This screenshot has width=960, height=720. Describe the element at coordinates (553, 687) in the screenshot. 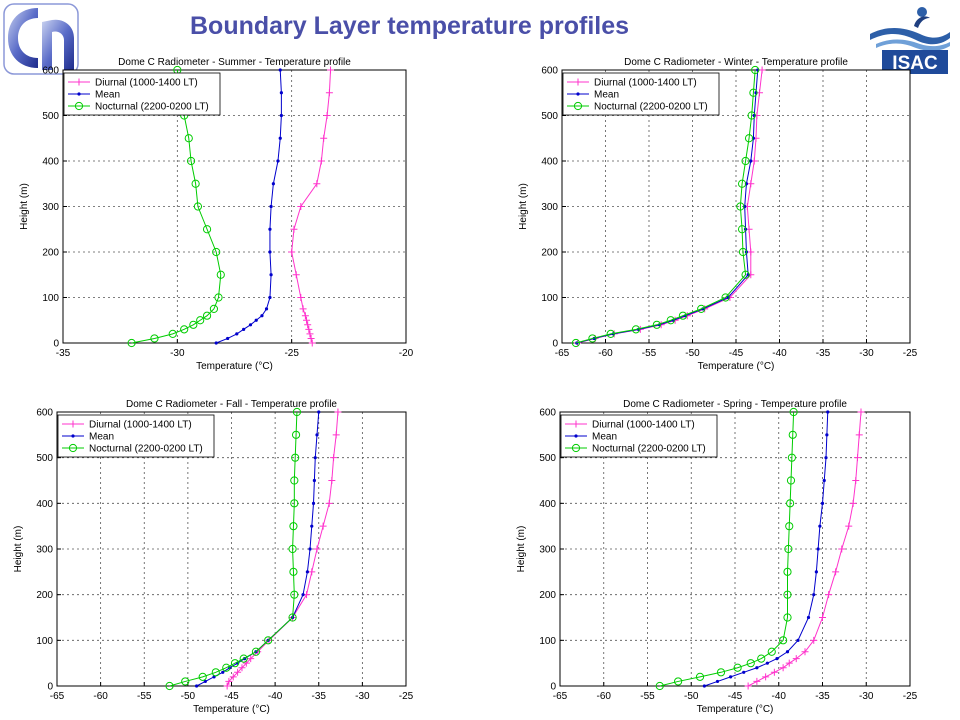

I see `y-tick-label: 0` at that location.